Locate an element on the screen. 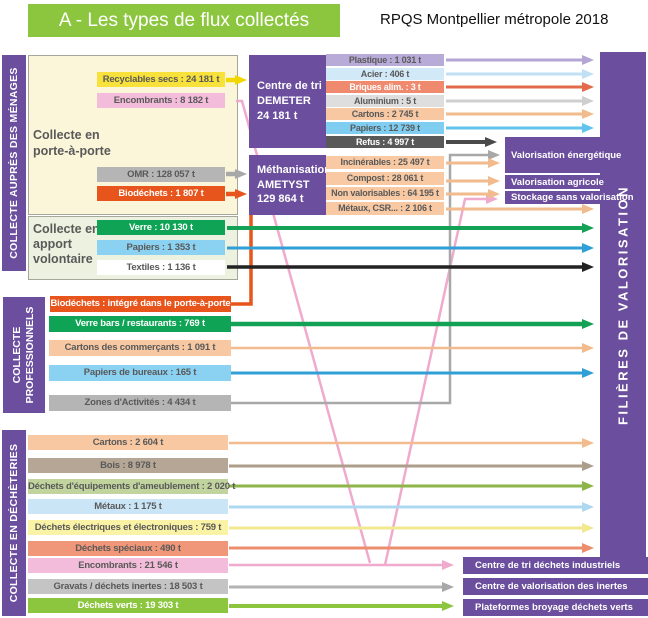 This screenshot has height=618, width=648. sidebar-professionnels-label: COLLECTE PROFESSIONNELS is located at coordinates (23, 355).